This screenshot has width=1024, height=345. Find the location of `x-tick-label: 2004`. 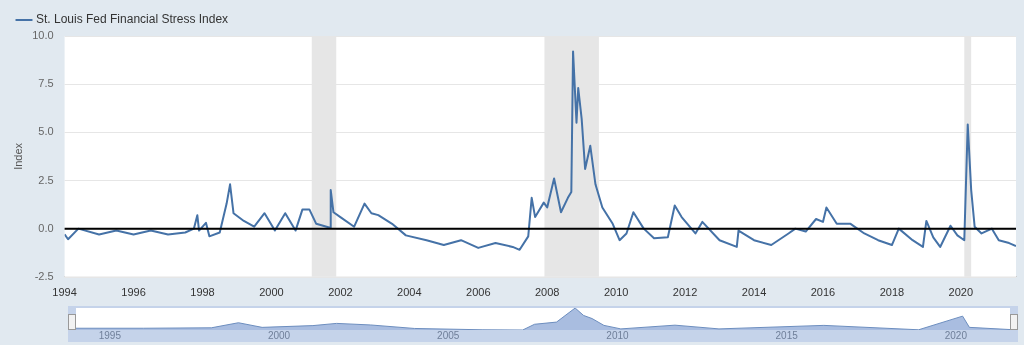

x-tick-label: 2004 is located at coordinates (409, 292).